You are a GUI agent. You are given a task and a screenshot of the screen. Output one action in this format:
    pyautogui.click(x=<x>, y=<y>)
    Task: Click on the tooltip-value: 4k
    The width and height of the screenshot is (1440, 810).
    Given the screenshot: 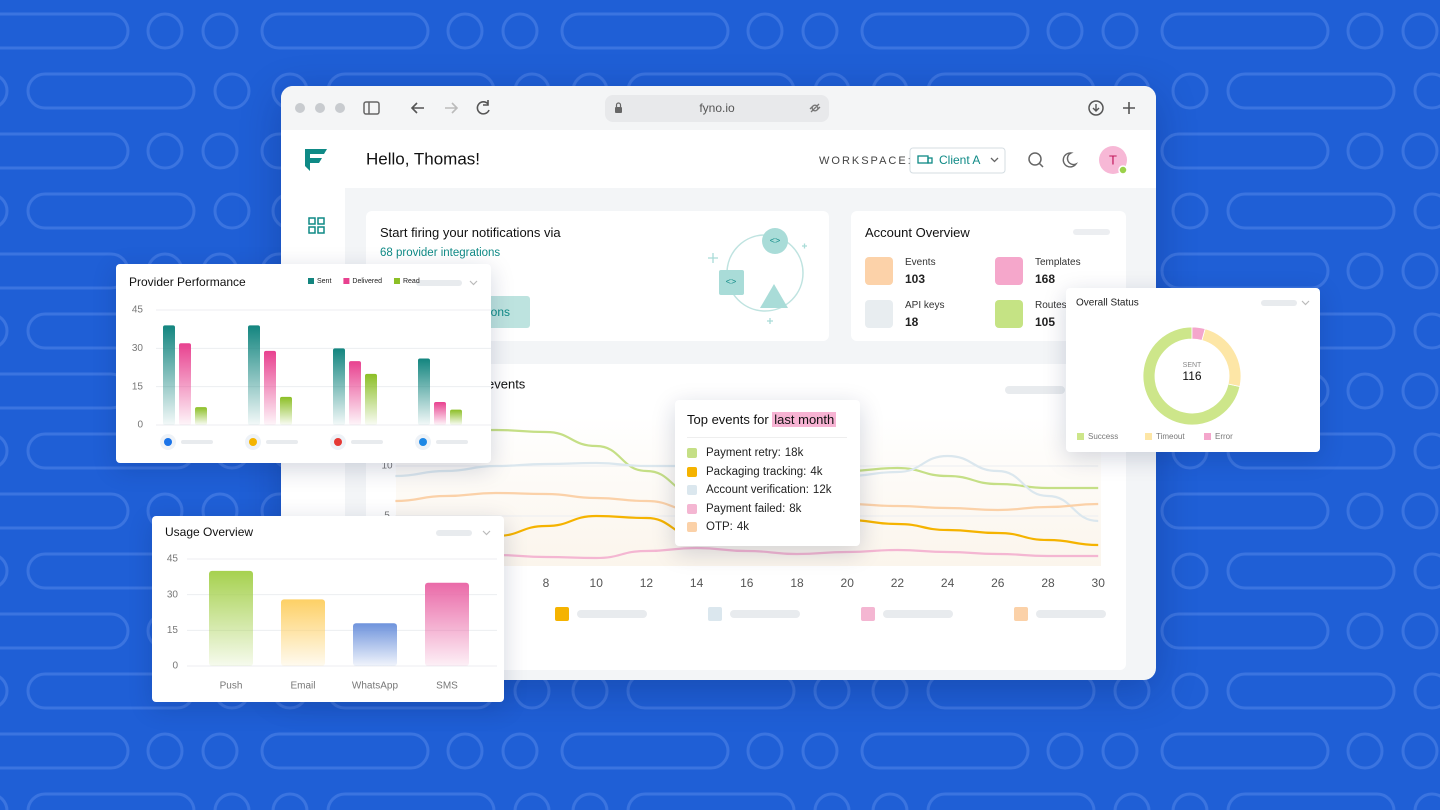 What is the action you would take?
    pyautogui.click(x=742, y=527)
    